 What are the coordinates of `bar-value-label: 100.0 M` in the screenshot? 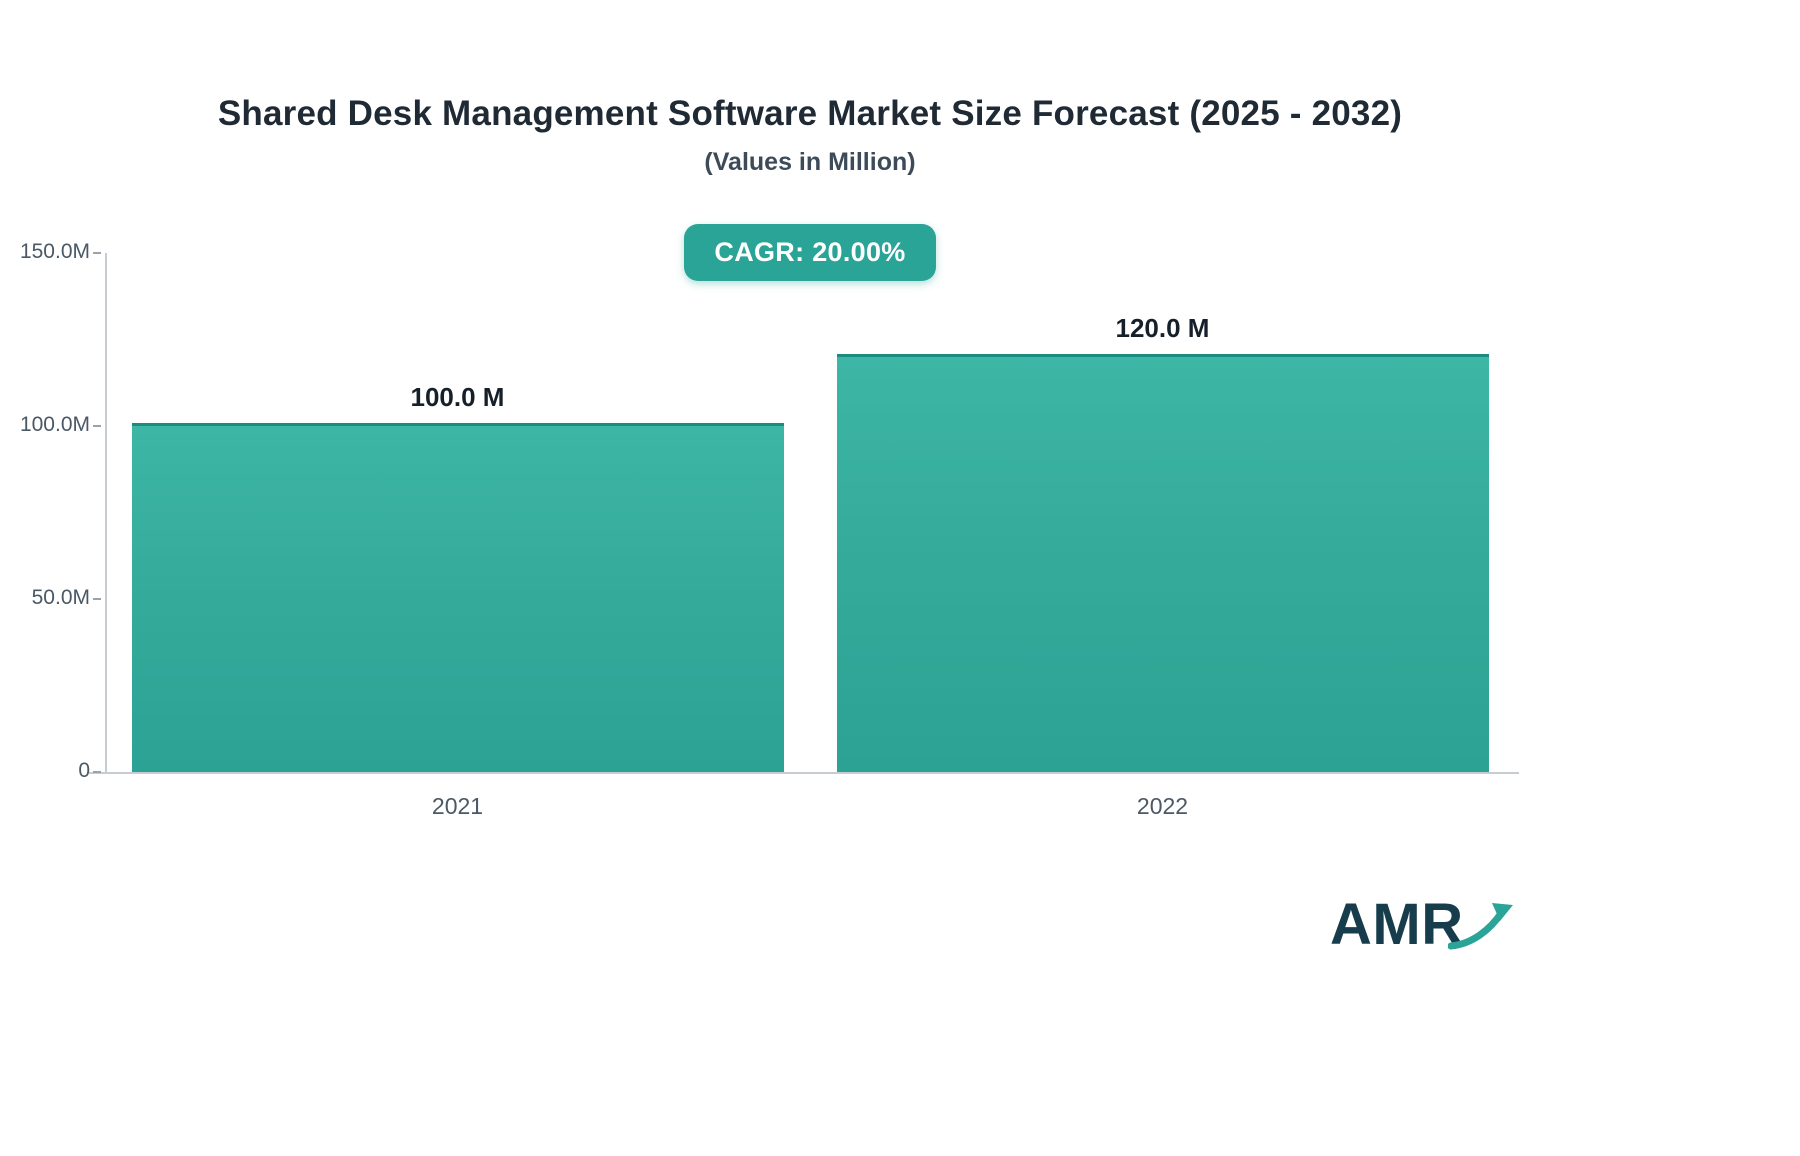 It's located at (457, 397).